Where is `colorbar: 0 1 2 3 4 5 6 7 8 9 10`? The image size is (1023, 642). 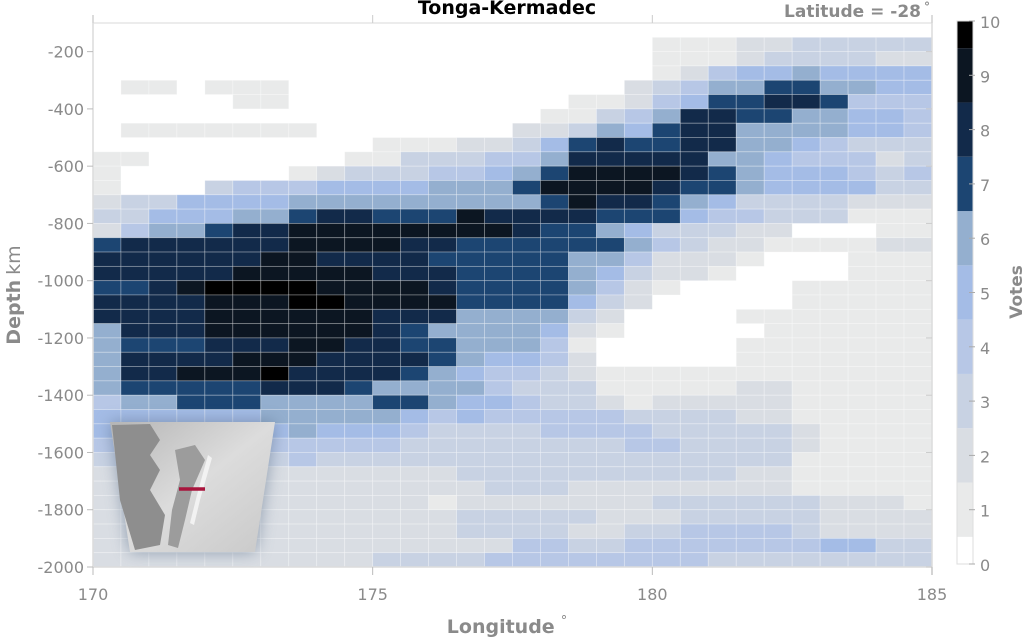
colorbar: 0 1 2 3 4 5 6 7 8 9 10 is located at coordinates (978, 294).